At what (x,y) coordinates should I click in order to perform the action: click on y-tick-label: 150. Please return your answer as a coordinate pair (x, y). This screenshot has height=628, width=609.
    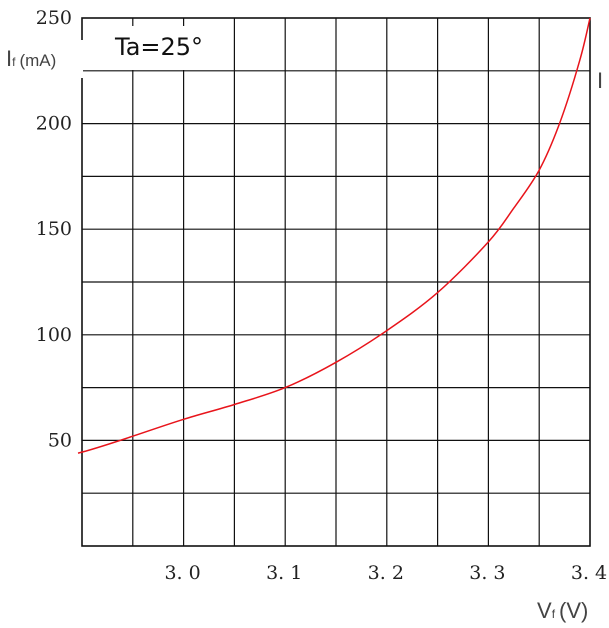
    Looking at the image, I should click on (54, 229).